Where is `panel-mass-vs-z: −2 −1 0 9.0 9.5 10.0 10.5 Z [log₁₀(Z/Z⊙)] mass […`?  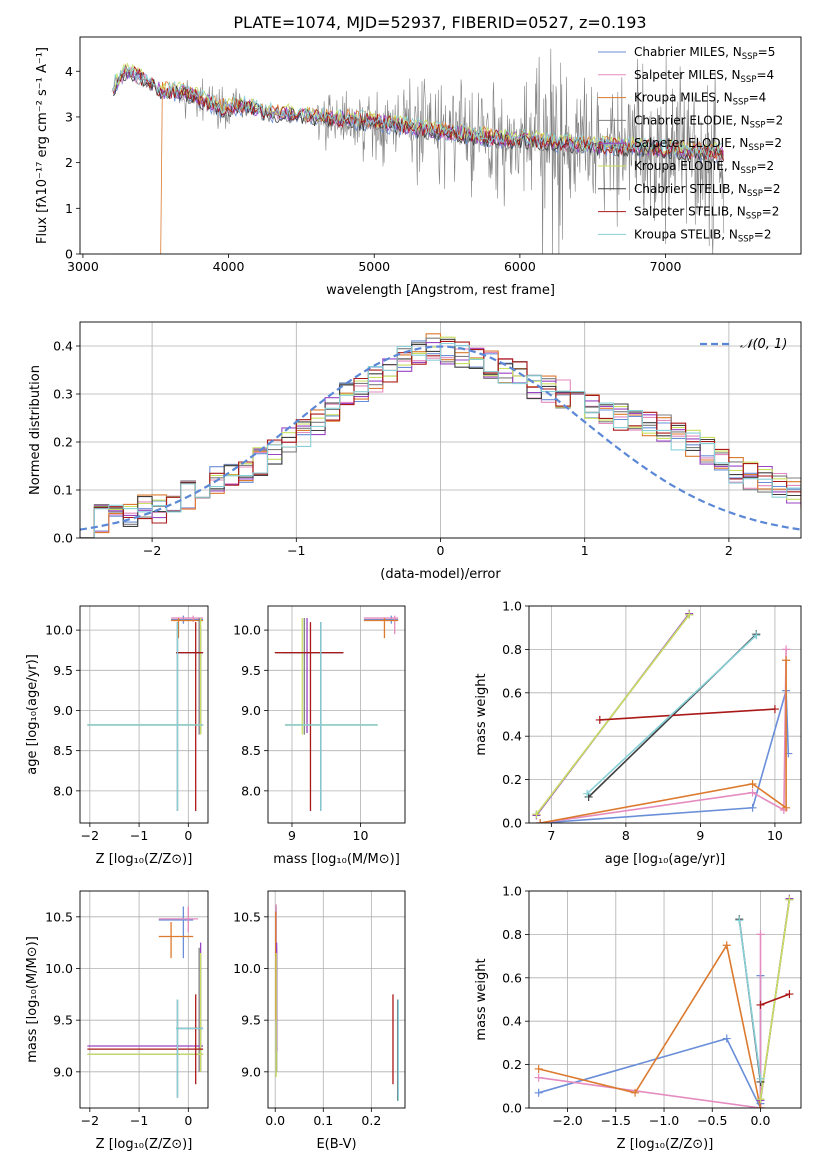
panel-mass-vs-z: −2 −1 0 9.0 9.5 10.0 10.5 Z [log₁₀(Z/Z⊙)] mass [… is located at coordinates (117, 1021).